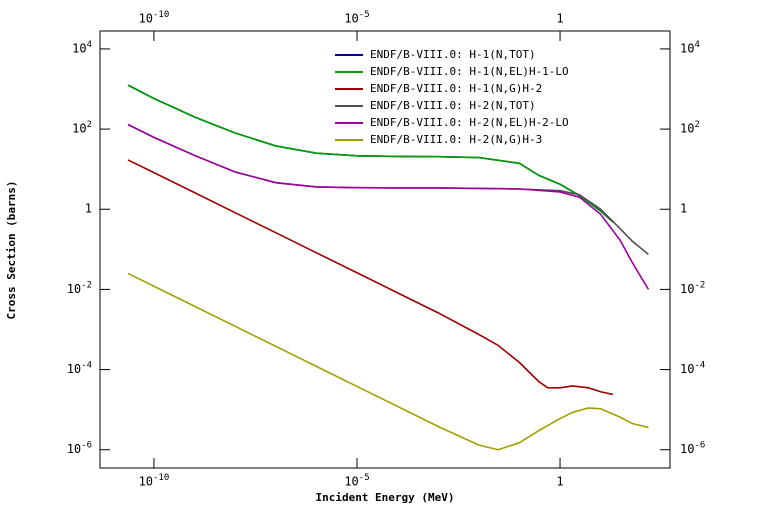 The image size is (760, 512). What do you see at coordinates (456, 139) in the screenshot?
I see `legend-label: ENDF/B-VIII.0: H-2(N,G)H-3` at bounding box center [456, 139].